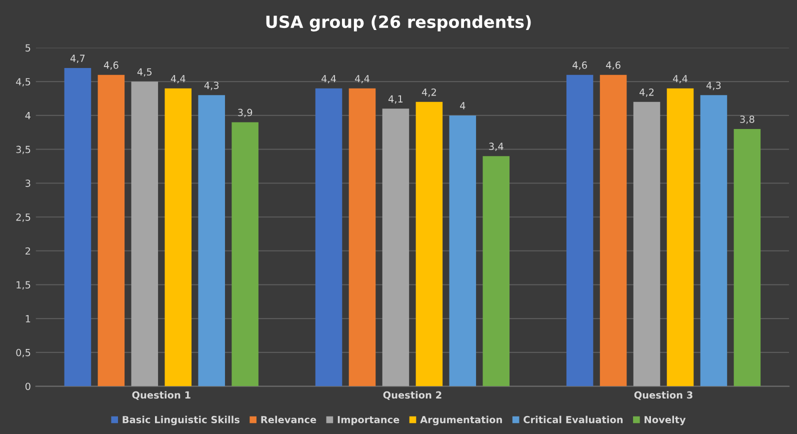 This screenshot has height=434, width=797. What do you see at coordinates (144, 72) in the screenshot?
I see `data-label: 4,5` at bounding box center [144, 72].